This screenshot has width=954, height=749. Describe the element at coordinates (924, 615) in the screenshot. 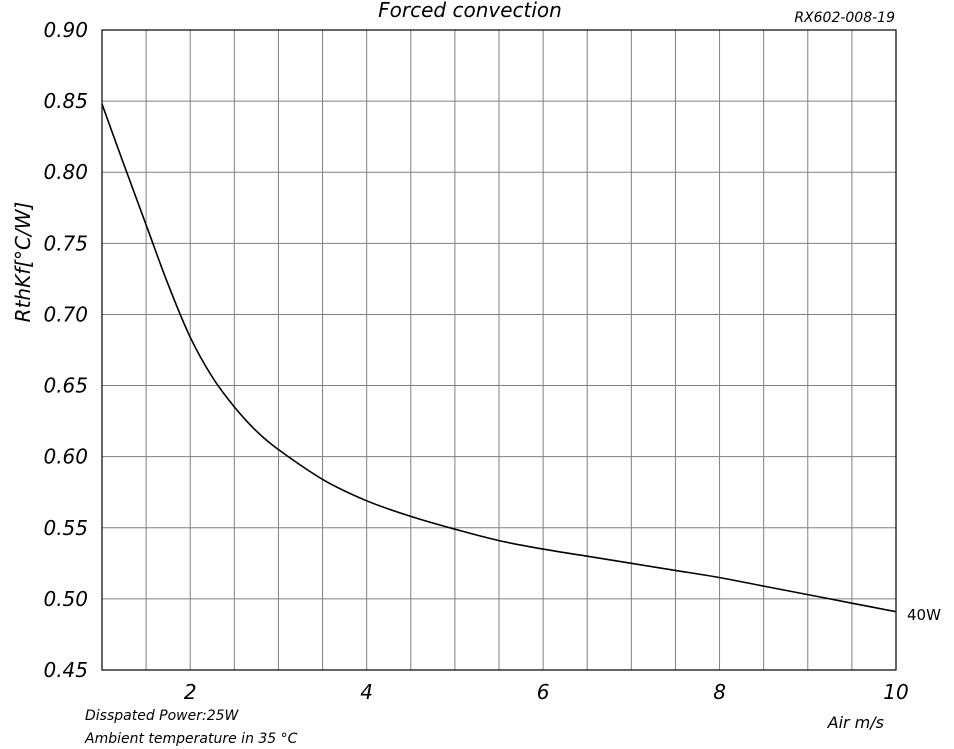

I see `series-label-40w: 40W` at that location.